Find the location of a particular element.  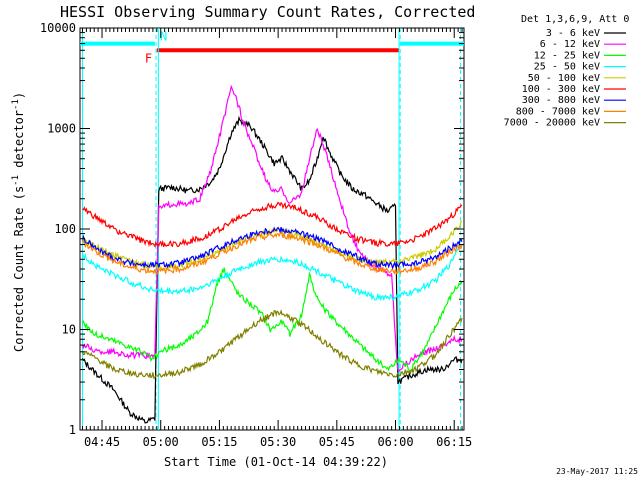

legend-header: Det 1,3,6,9, Att 0 is located at coordinates (575, 19).